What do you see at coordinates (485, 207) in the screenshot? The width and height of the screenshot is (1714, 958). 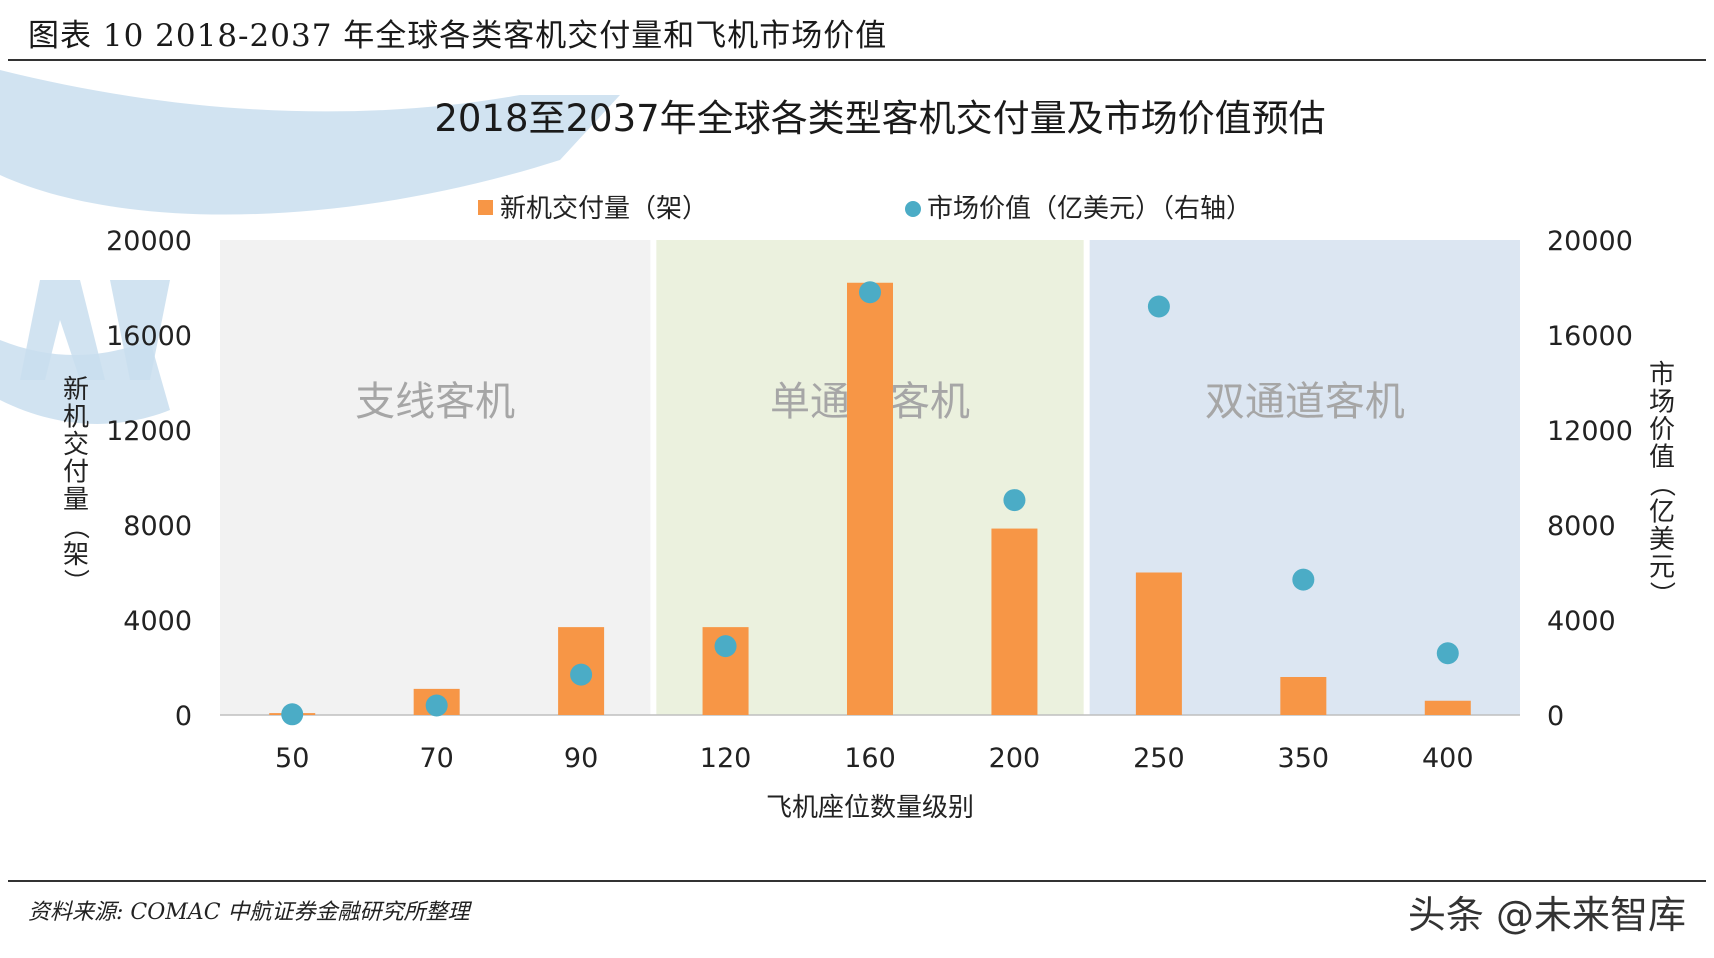 I see `legend-bar-swatch` at bounding box center [485, 207].